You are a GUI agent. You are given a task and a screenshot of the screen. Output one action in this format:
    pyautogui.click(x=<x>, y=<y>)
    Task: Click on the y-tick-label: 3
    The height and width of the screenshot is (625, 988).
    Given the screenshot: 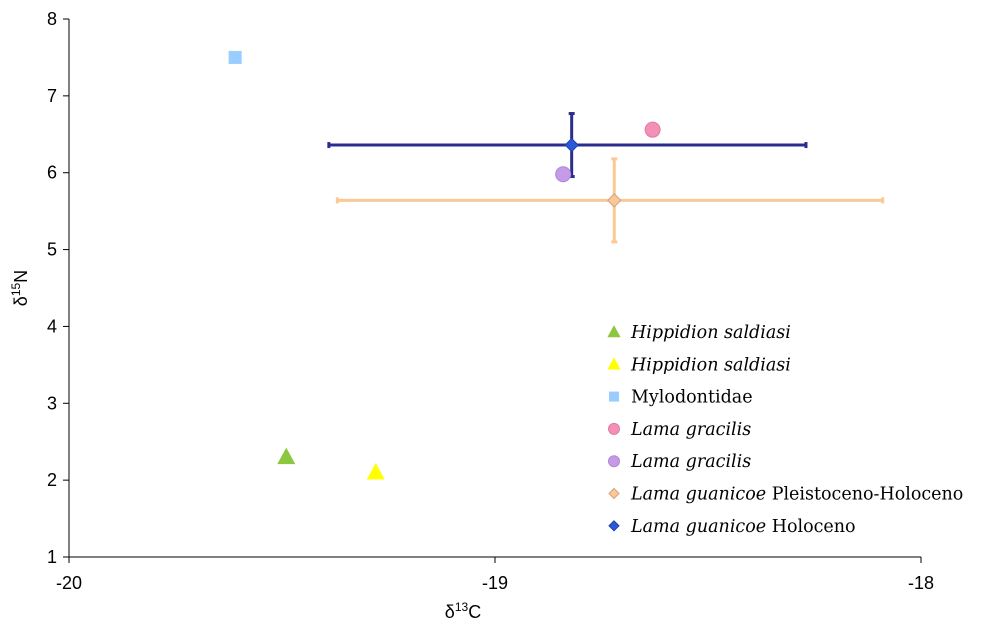 What is the action you would take?
    pyautogui.click(x=52, y=403)
    